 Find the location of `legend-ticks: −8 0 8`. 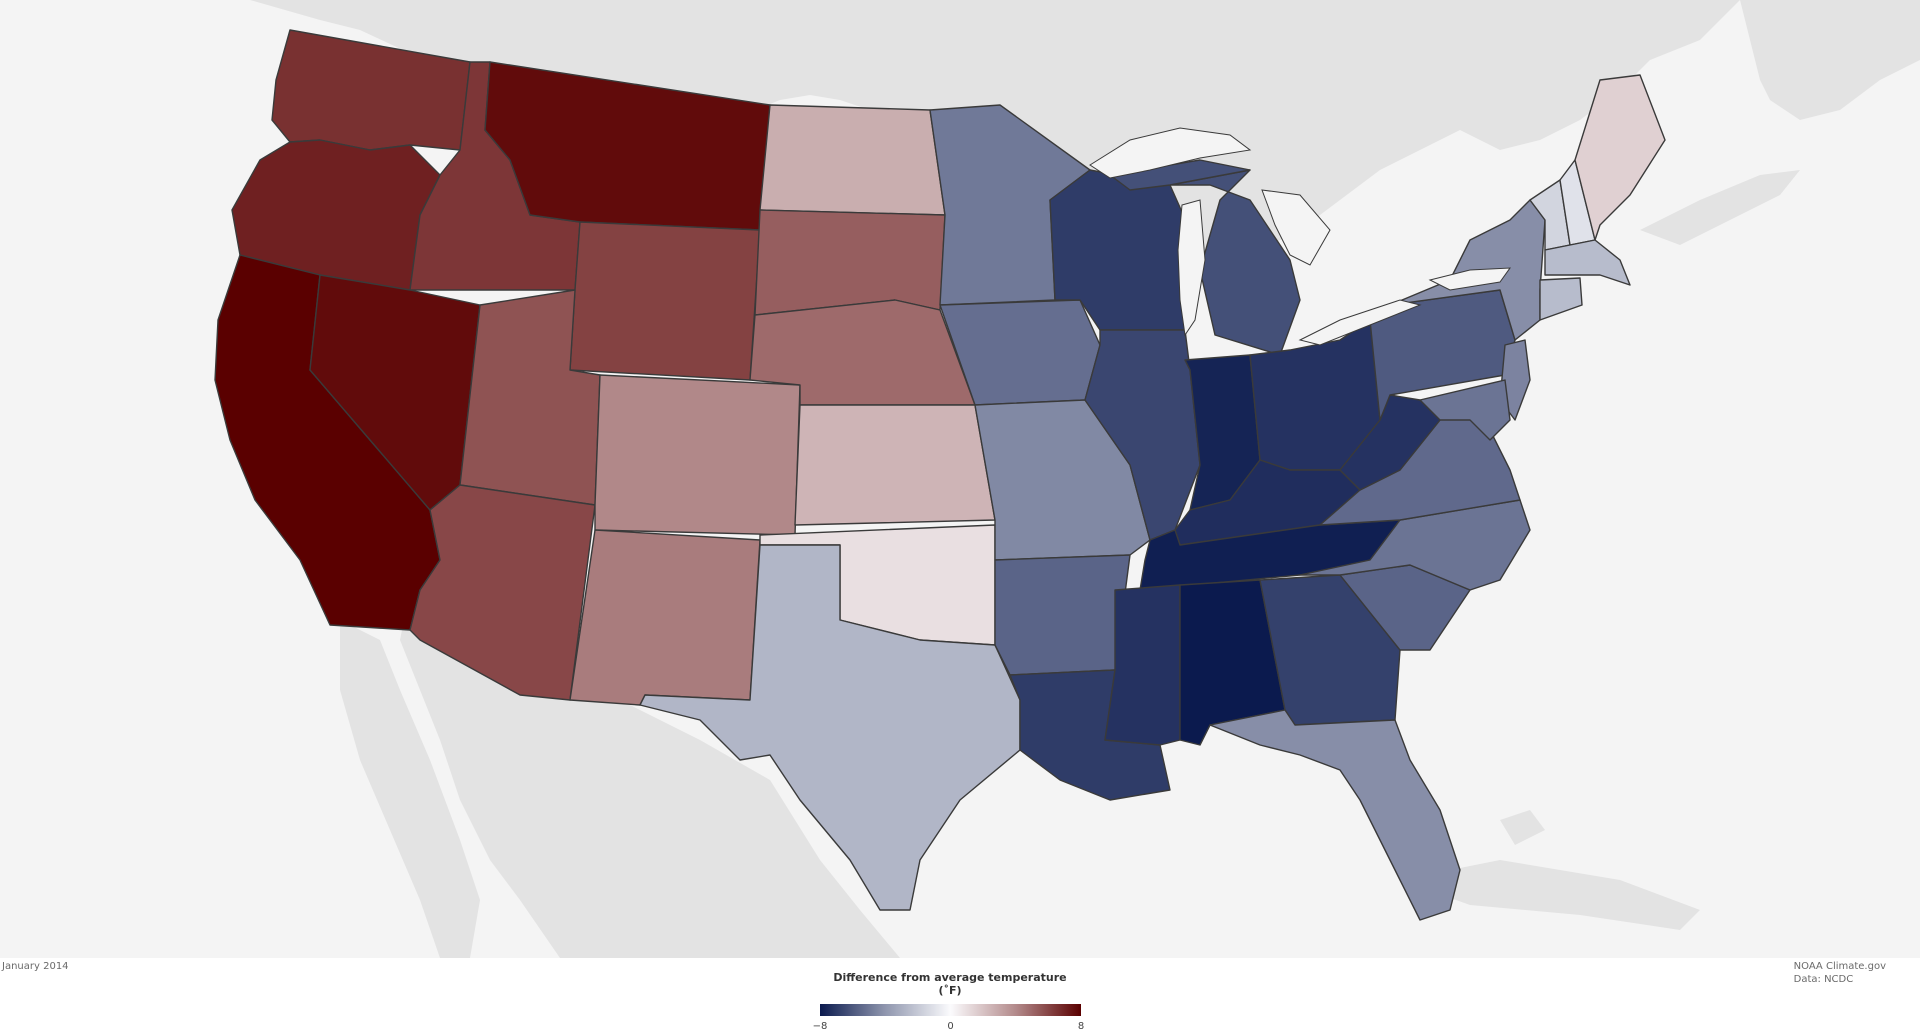

legend-ticks: −8 0 8 is located at coordinates (949, 1028).